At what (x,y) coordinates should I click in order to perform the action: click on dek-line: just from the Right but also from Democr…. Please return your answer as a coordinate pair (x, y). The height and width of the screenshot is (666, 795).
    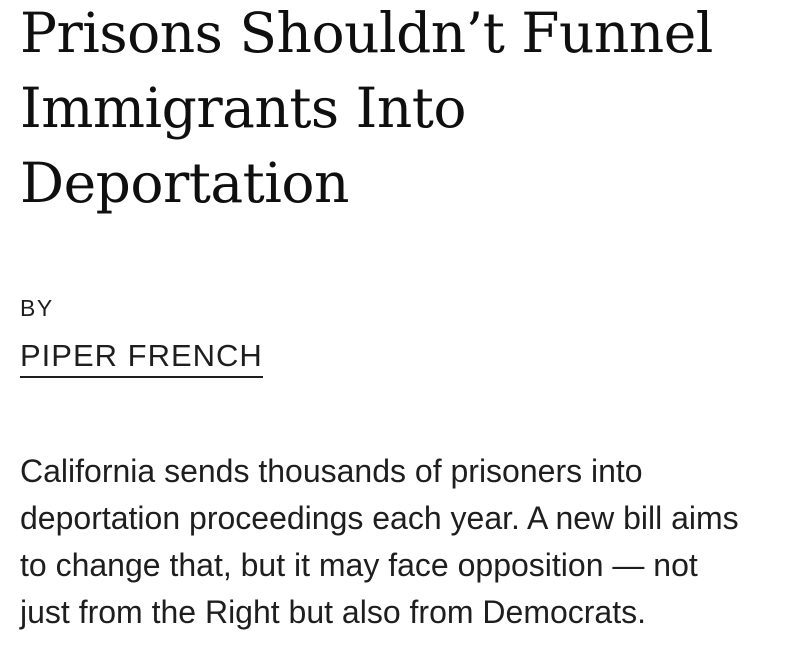
    Looking at the image, I should click on (333, 612).